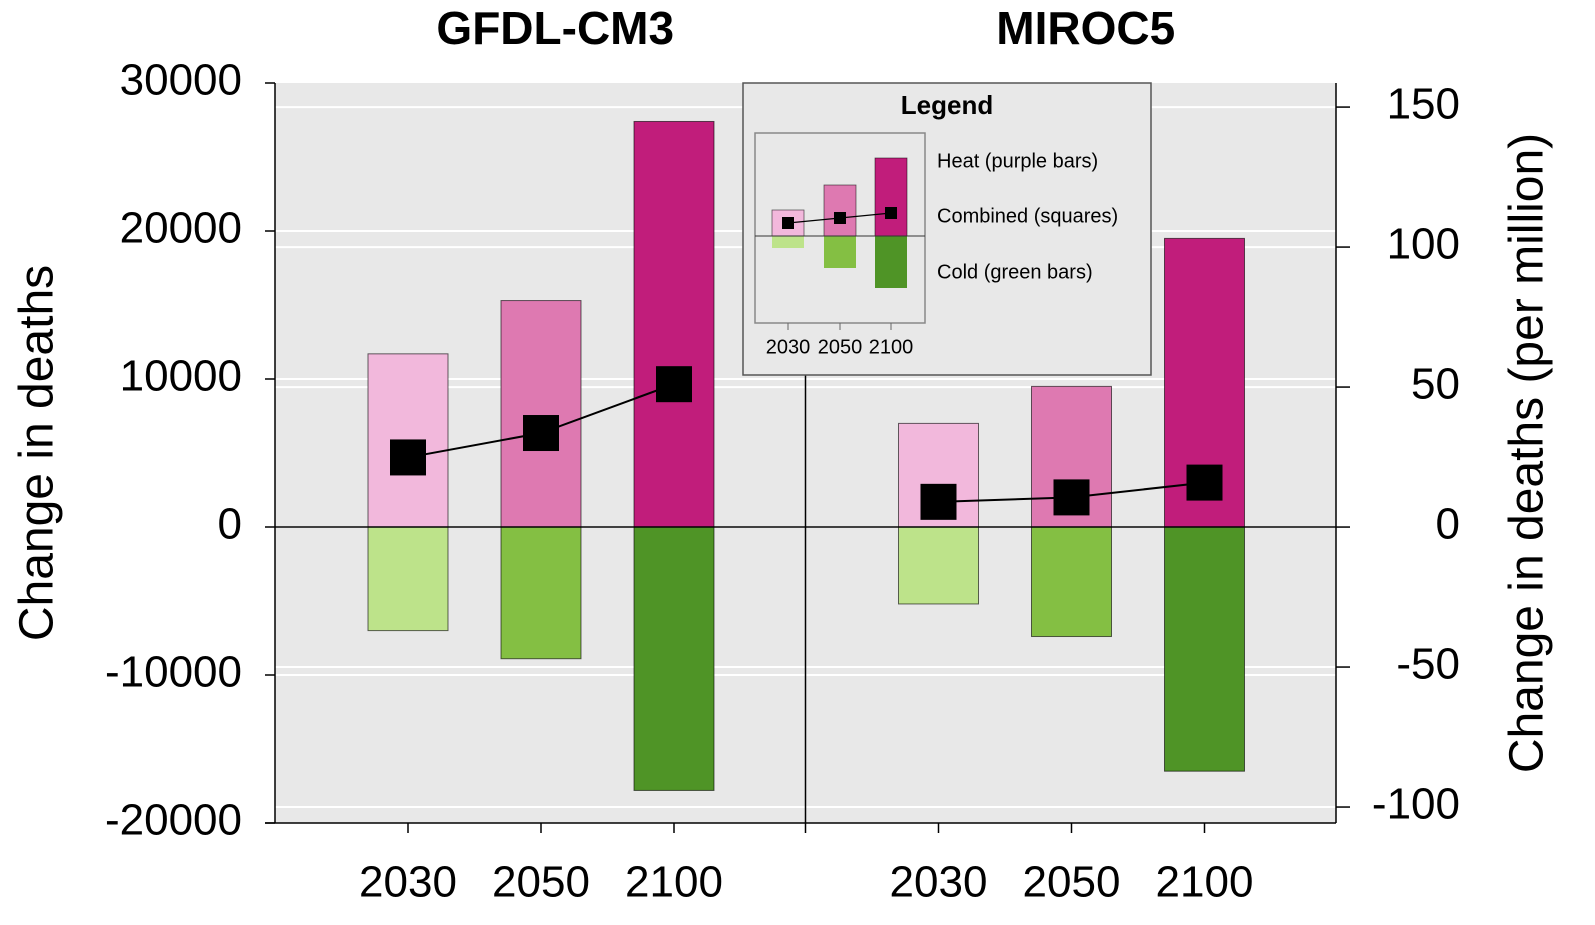 This screenshot has height=925, width=1595. Describe the element at coordinates (173, 672) in the screenshot. I see `y-tick-label: -10000` at that location.